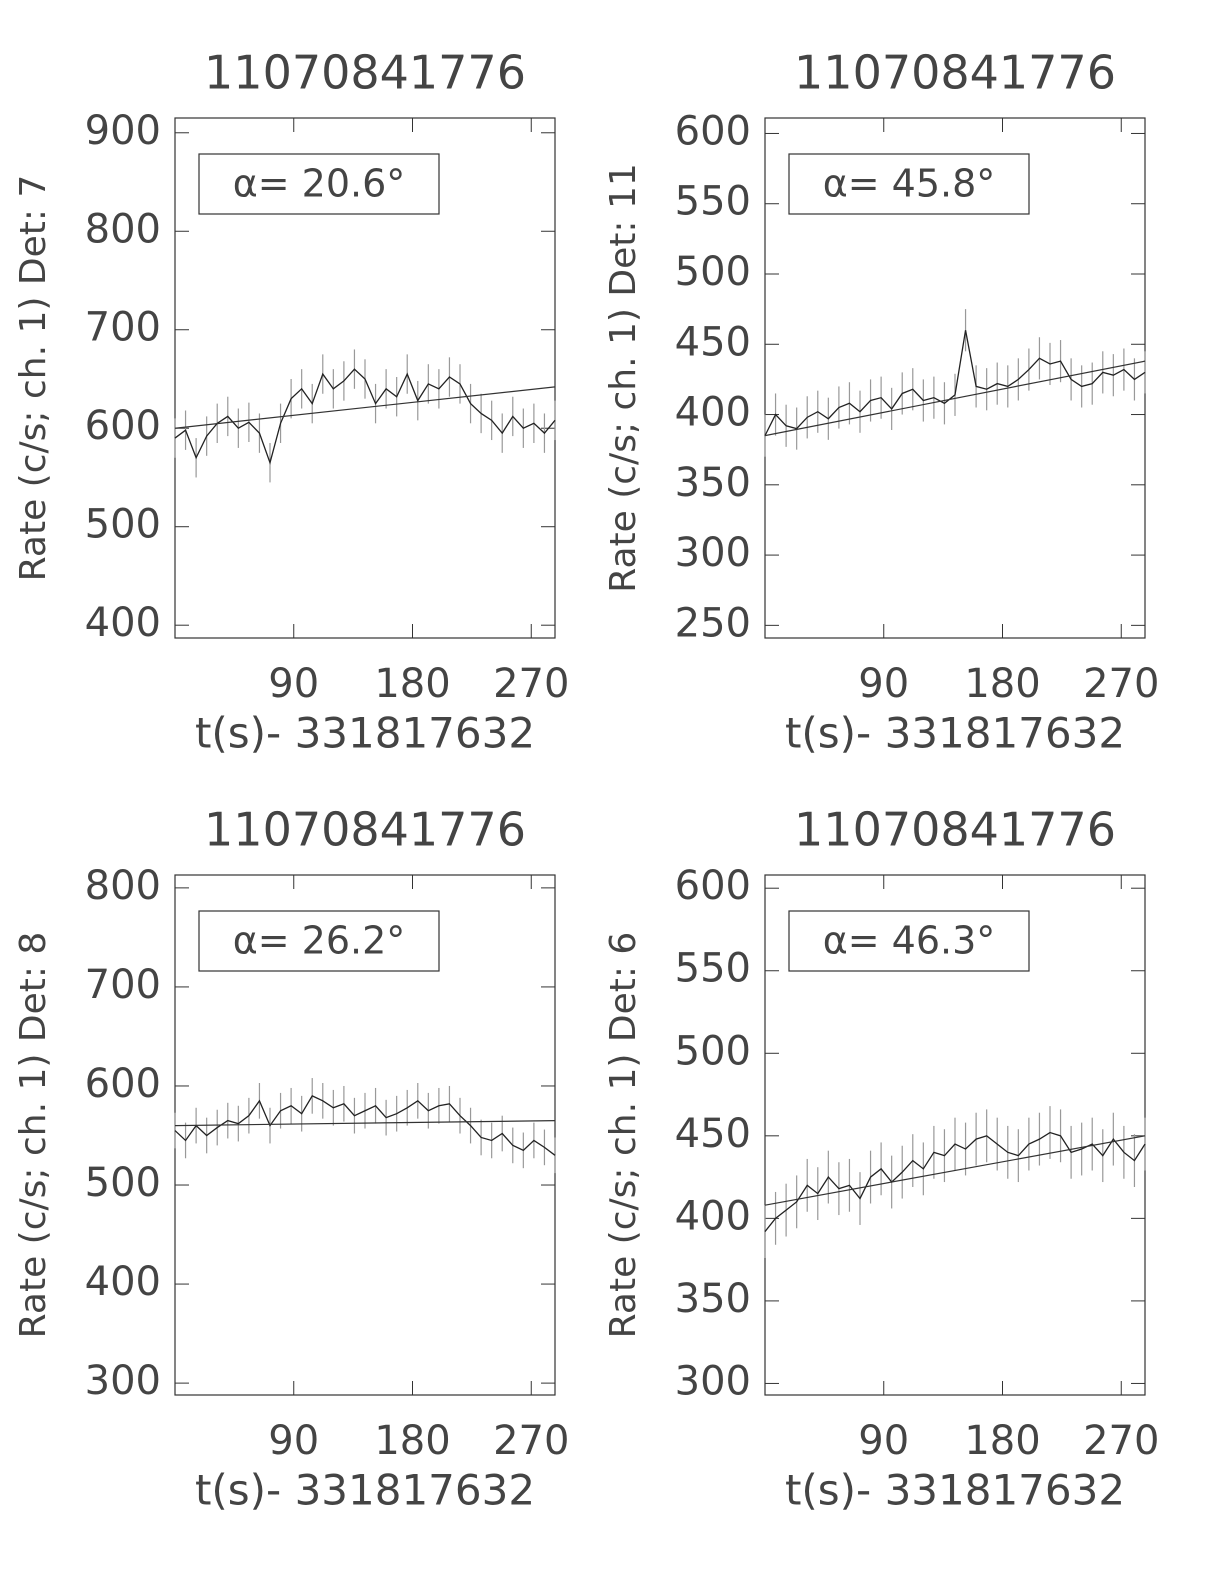 The image size is (1224, 1588). What do you see at coordinates (33, 378) in the screenshot?
I see `y-axis-label: Rate (c/s; ch. 1) Det: 7` at bounding box center [33, 378].